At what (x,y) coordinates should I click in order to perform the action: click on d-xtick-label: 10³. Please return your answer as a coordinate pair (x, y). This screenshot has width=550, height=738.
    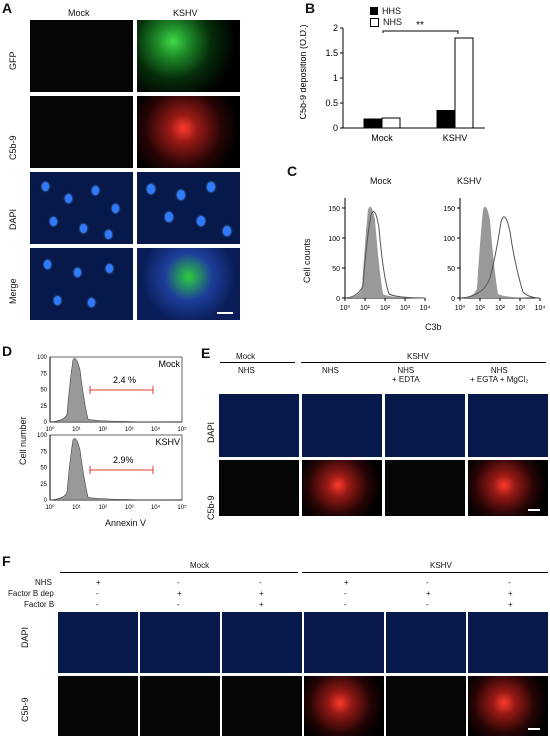
    Looking at the image, I should click on (129, 508).